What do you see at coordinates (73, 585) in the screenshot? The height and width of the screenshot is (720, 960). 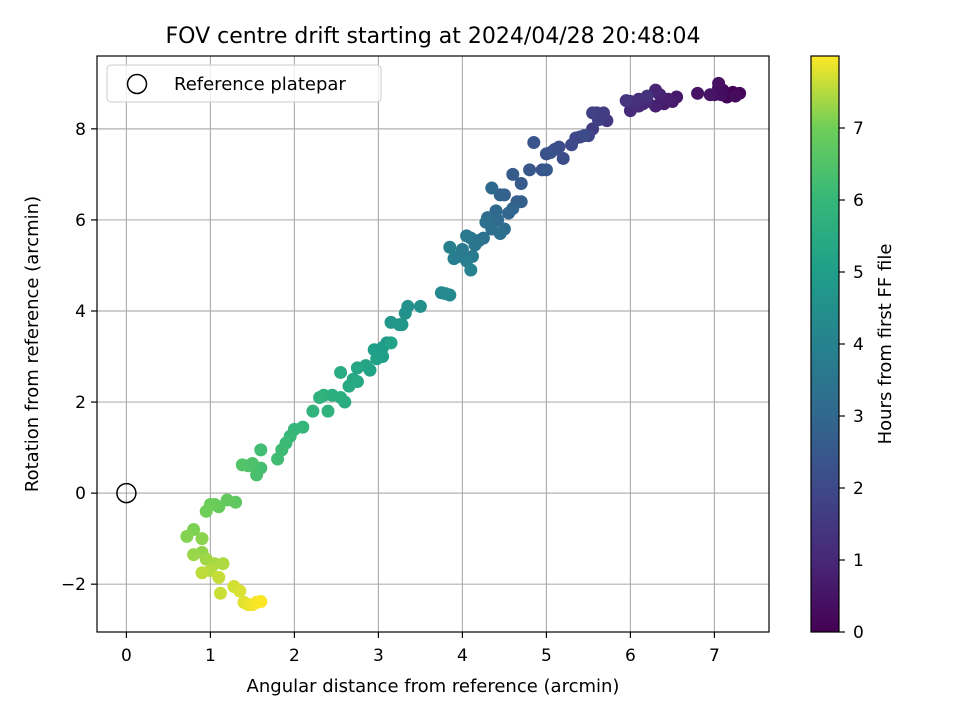 I see `y-tick-label: −2` at bounding box center [73, 585].